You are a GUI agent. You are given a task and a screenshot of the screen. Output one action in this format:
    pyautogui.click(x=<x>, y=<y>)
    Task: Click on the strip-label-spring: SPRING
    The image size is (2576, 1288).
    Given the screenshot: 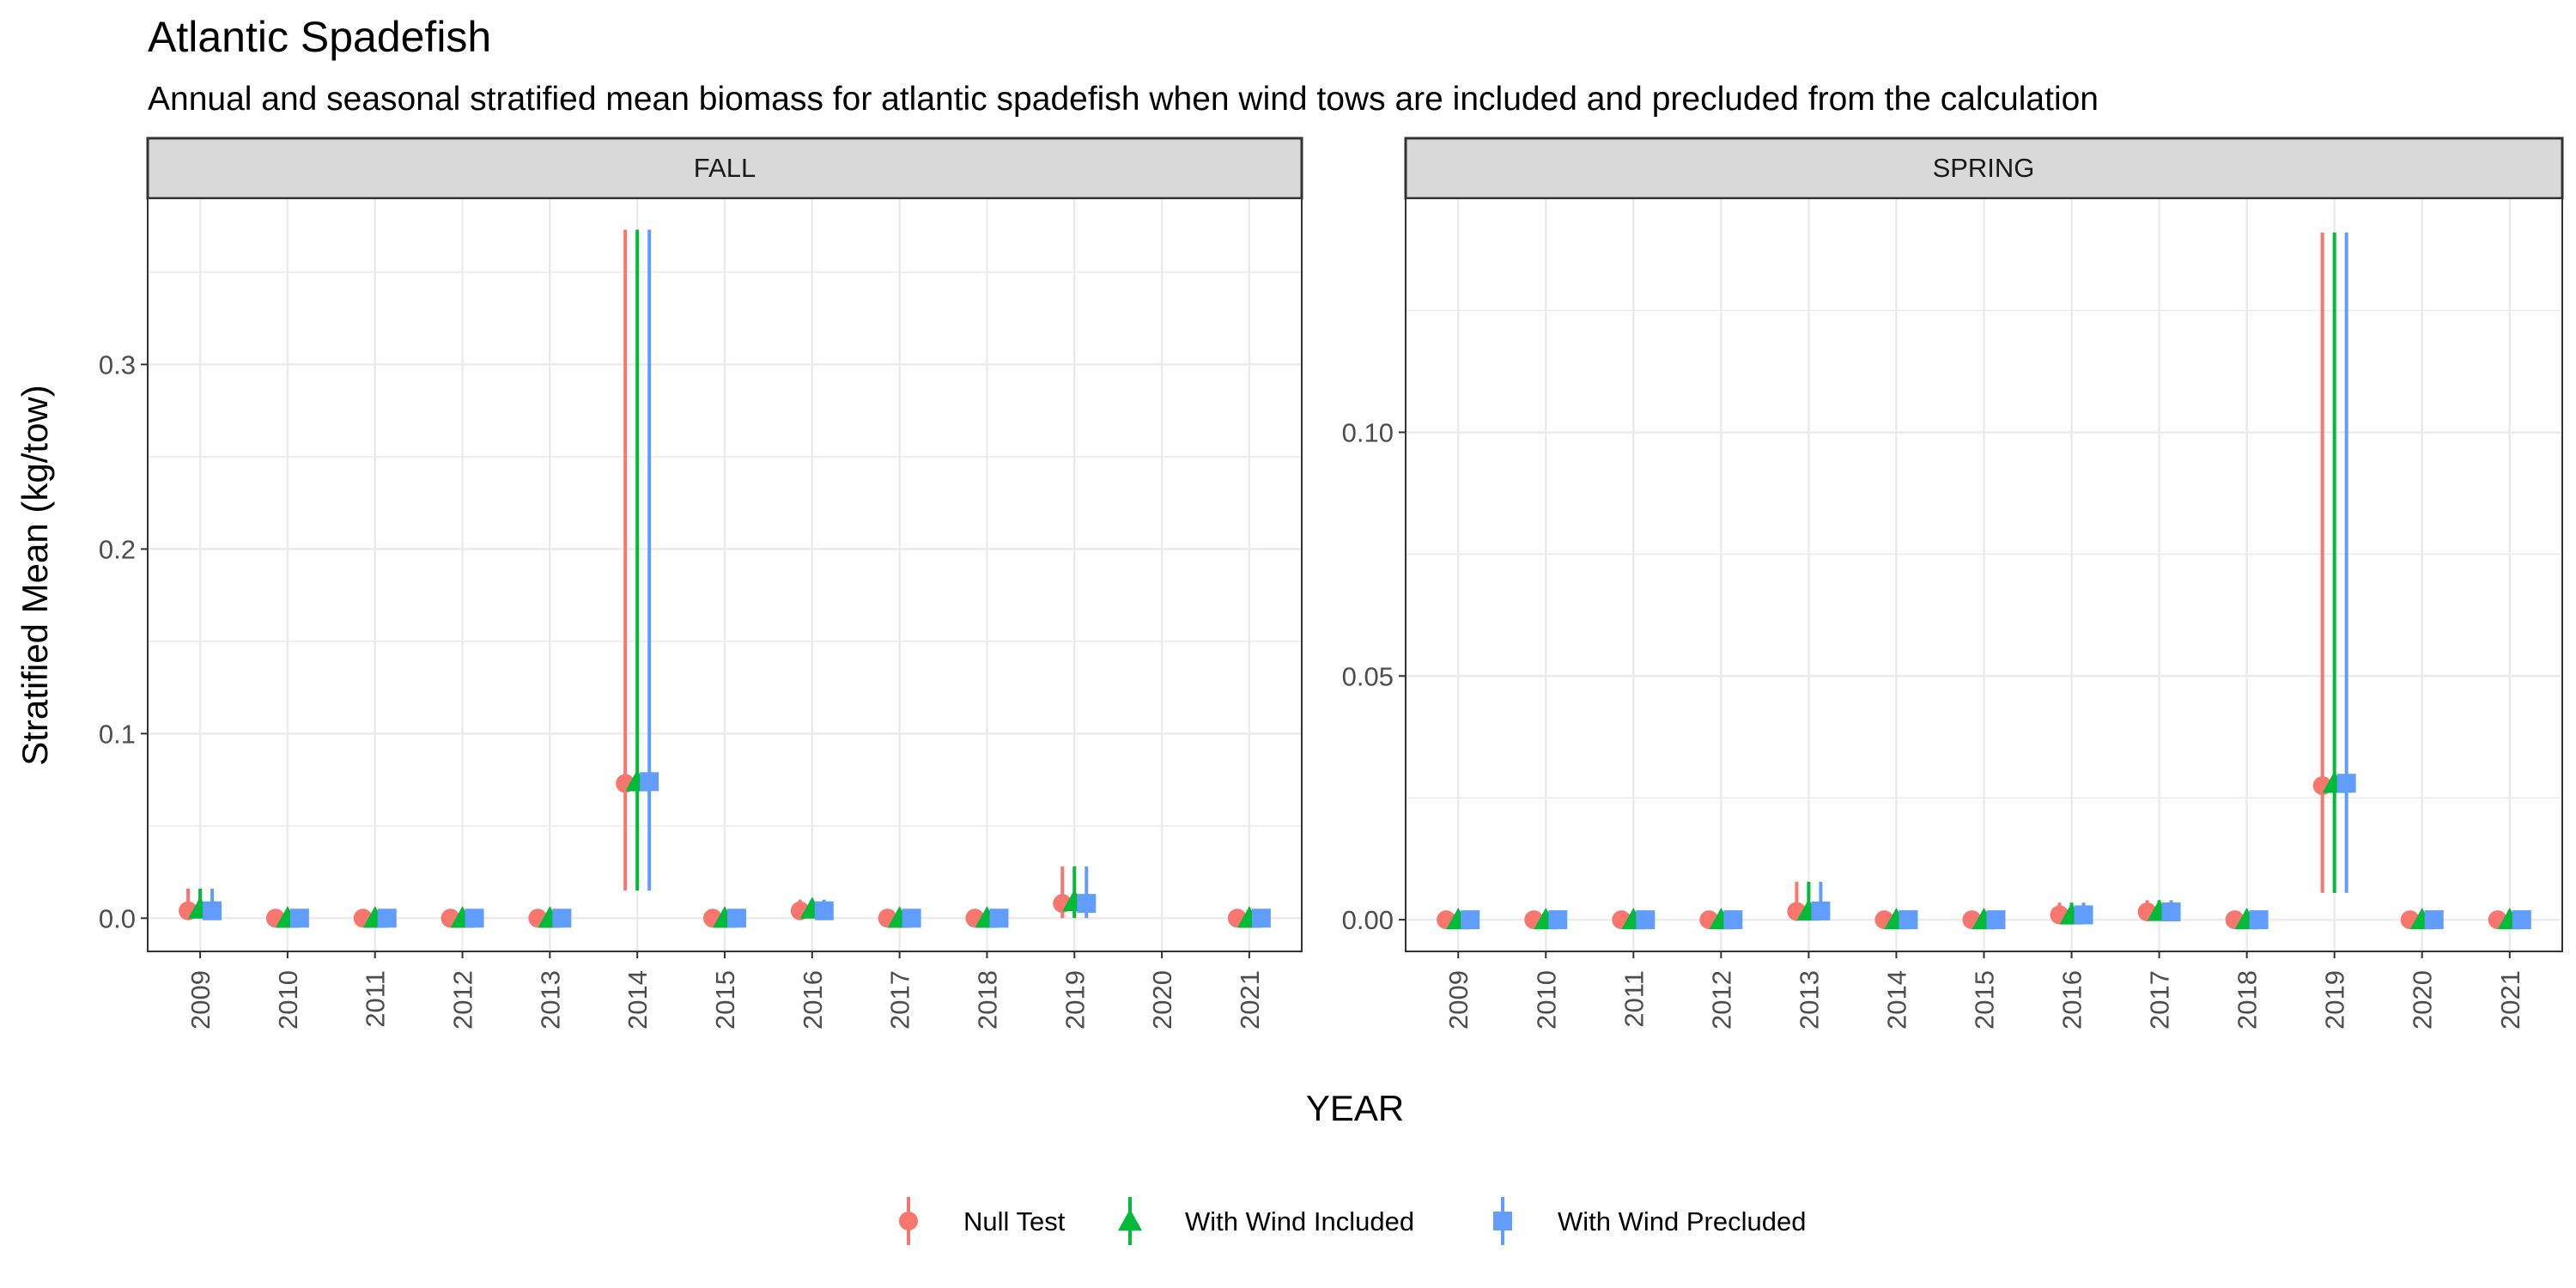 What is the action you would take?
    pyautogui.click(x=1984, y=168)
    